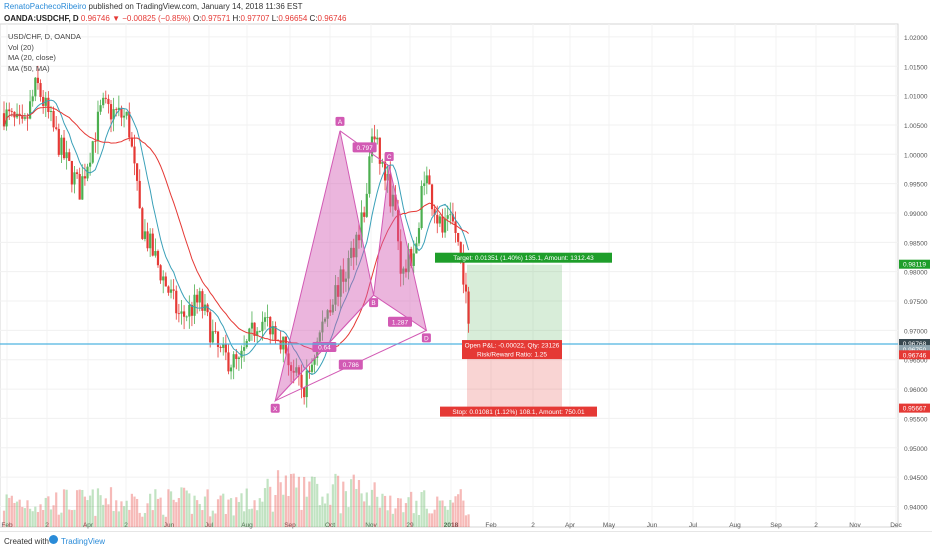 Image resolution: width=932 pixels, height=551 pixels. What do you see at coordinates (512, 355) in the screenshot?
I see `rr-label: Risk/Reward Ratio: 1.25` at bounding box center [512, 355].